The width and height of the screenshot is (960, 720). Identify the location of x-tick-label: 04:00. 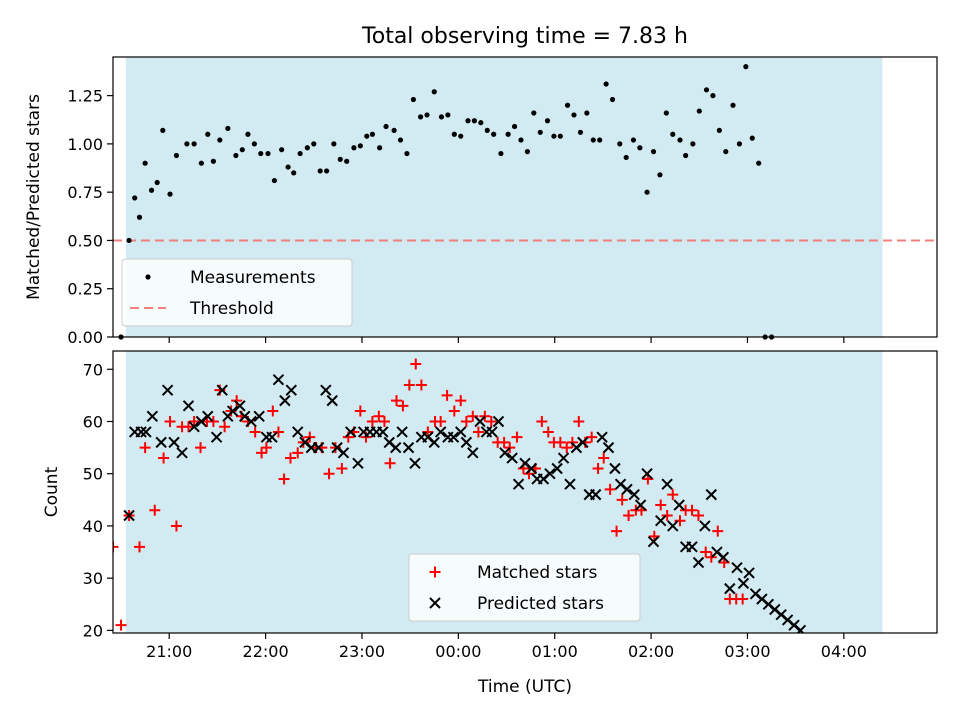
(844, 651).